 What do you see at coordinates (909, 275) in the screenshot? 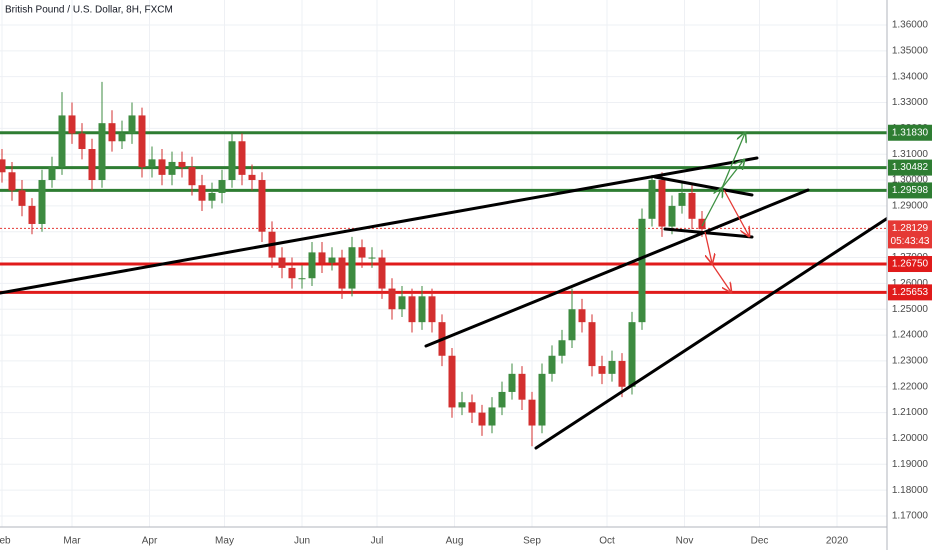
I see `price-axis` at bounding box center [909, 275].